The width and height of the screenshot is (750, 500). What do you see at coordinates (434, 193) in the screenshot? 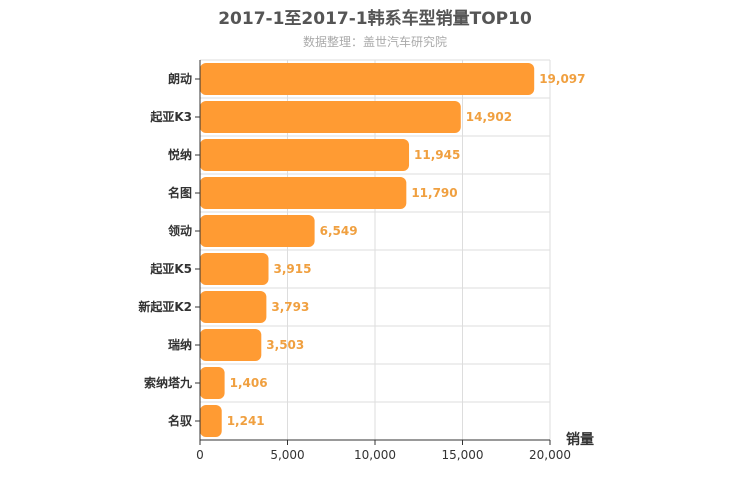
I see `data-label: 11,790` at bounding box center [434, 193].